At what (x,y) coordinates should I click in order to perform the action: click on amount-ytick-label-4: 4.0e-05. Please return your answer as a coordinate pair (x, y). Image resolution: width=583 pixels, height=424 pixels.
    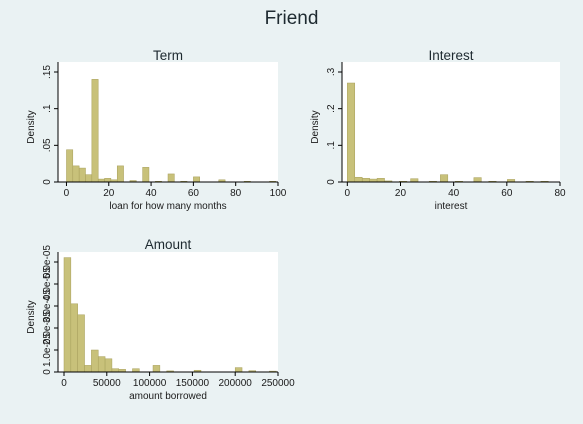
    Looking at the image, I should click on (47, 284).